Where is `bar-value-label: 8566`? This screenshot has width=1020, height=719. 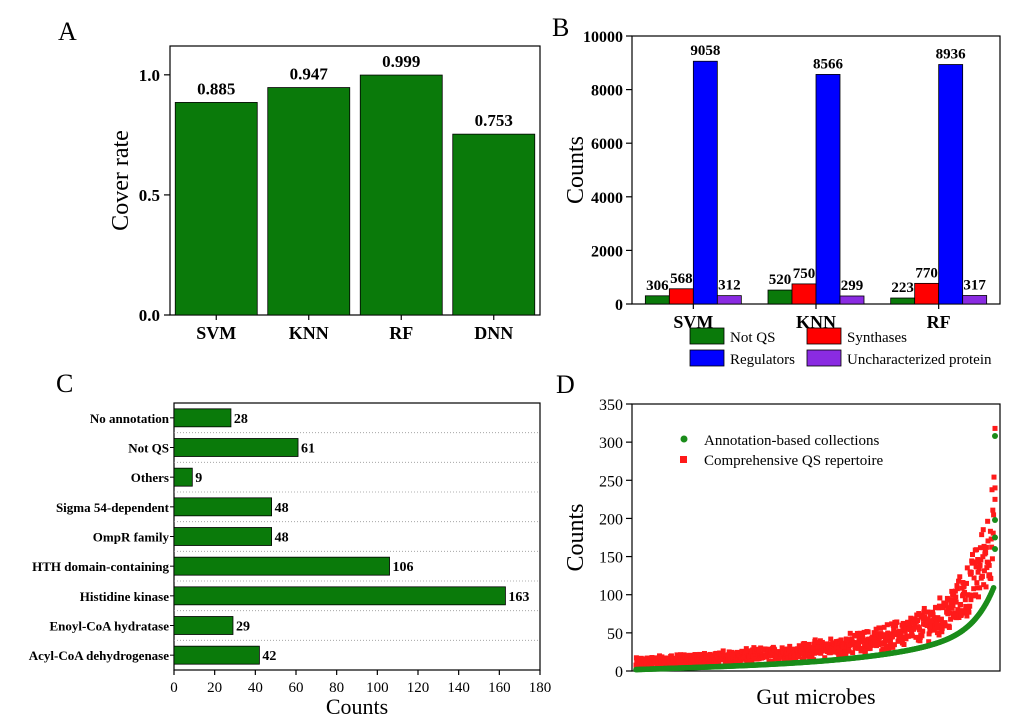
bar-value-label: 8566 is located at coordinates (828, 64).